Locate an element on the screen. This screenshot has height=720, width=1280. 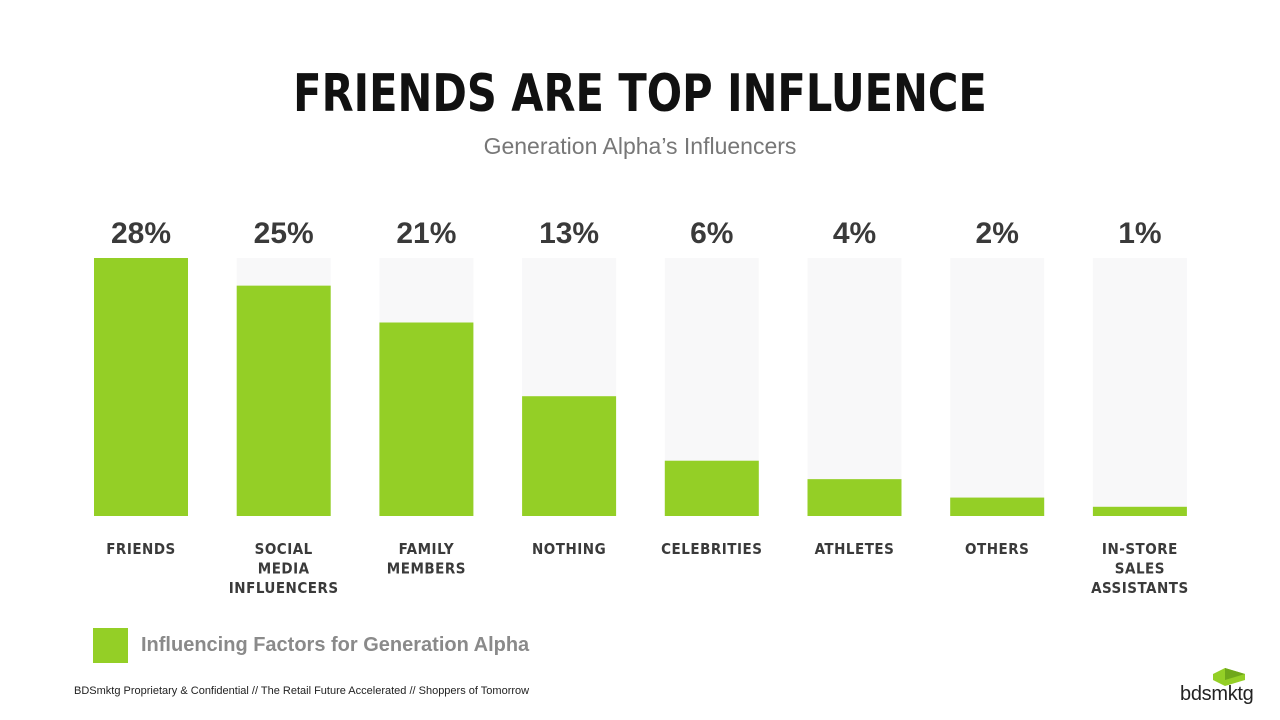
category-label: INFLUENCERS is located at coordinates (284, 588).